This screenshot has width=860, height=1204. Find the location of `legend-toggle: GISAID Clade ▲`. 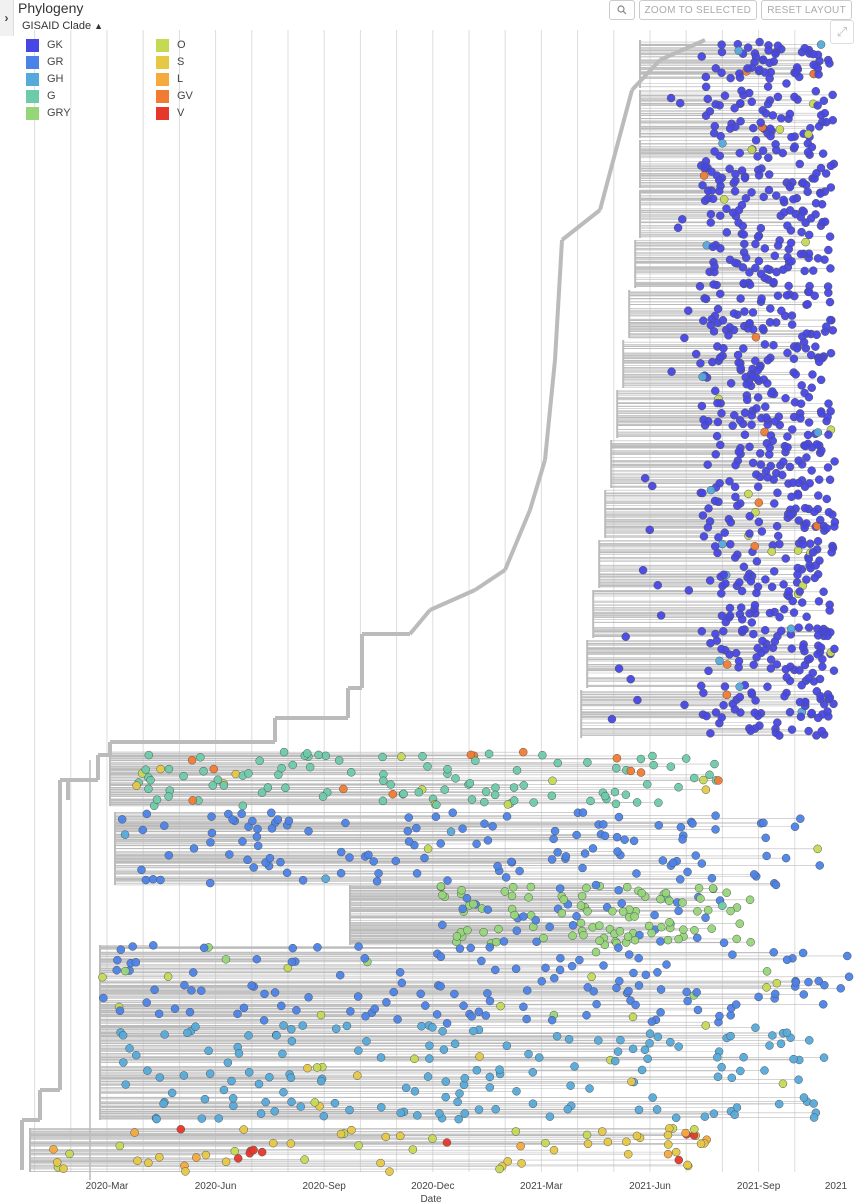

legend-toggle: GISAID Clade ▲ is located at coordinates (62, 26).